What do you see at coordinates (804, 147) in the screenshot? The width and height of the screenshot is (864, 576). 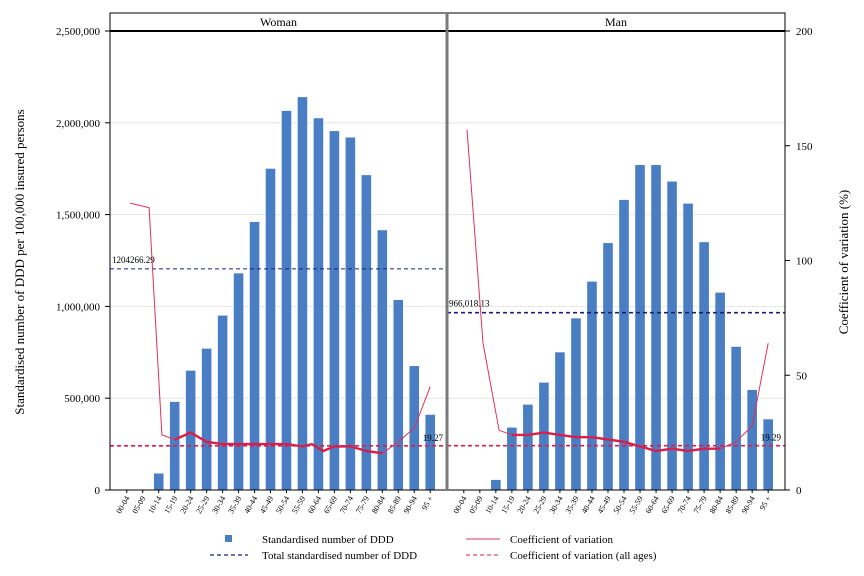 I see `y2-tick-label: 150` at bounding box center [804, 147].